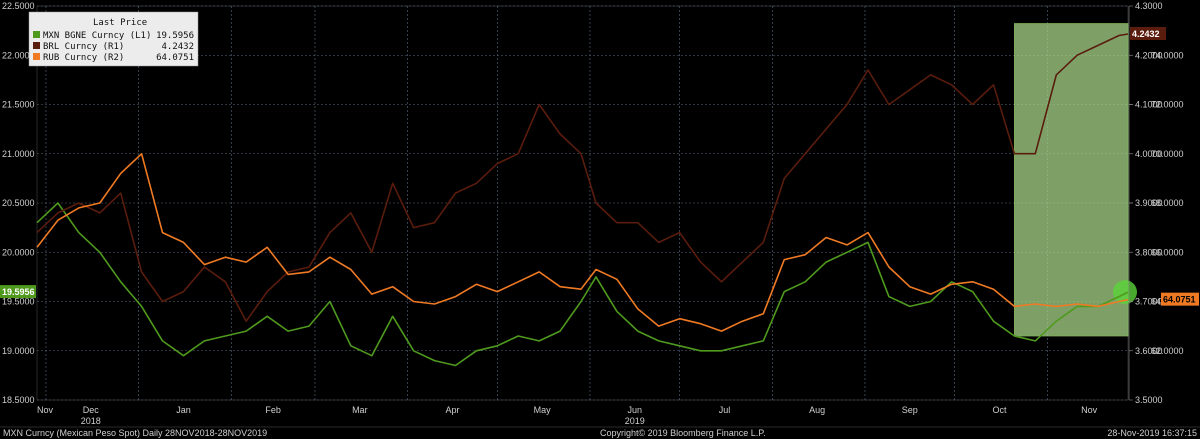 The width and height of the screenshot is (1200, 439). I want to click on y-right2-tick-label: 62.0000, so click(1167, 351).